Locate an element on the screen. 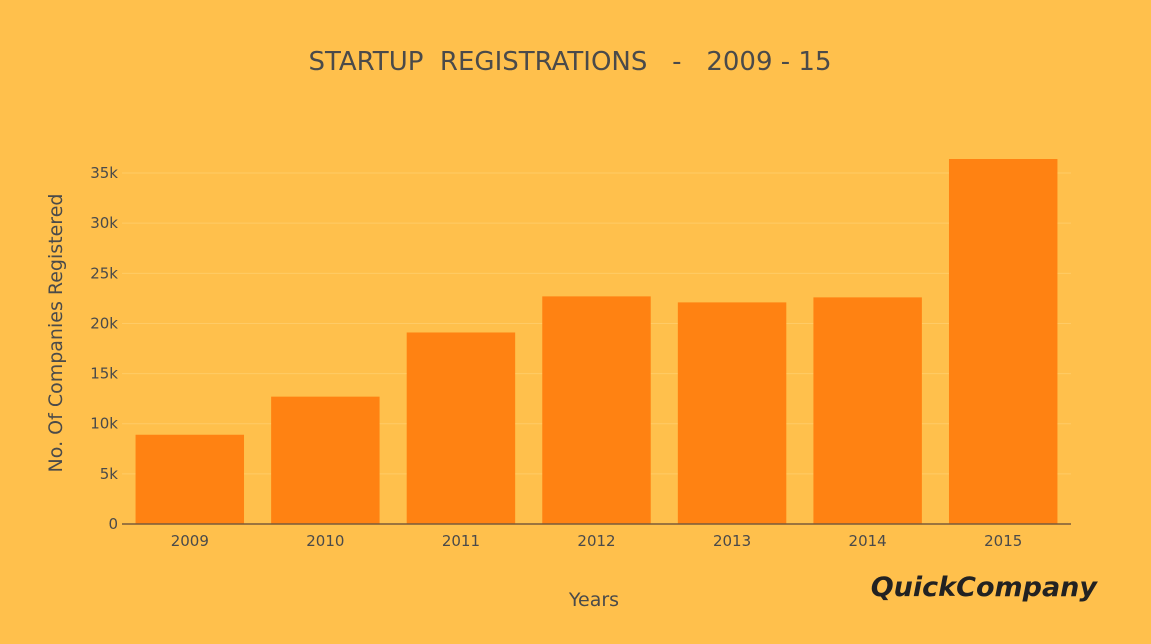 Image resolution: width=1151 pixels, height=644 pixels. x-tick-label: 2009 is located at coordinates (190, 541).